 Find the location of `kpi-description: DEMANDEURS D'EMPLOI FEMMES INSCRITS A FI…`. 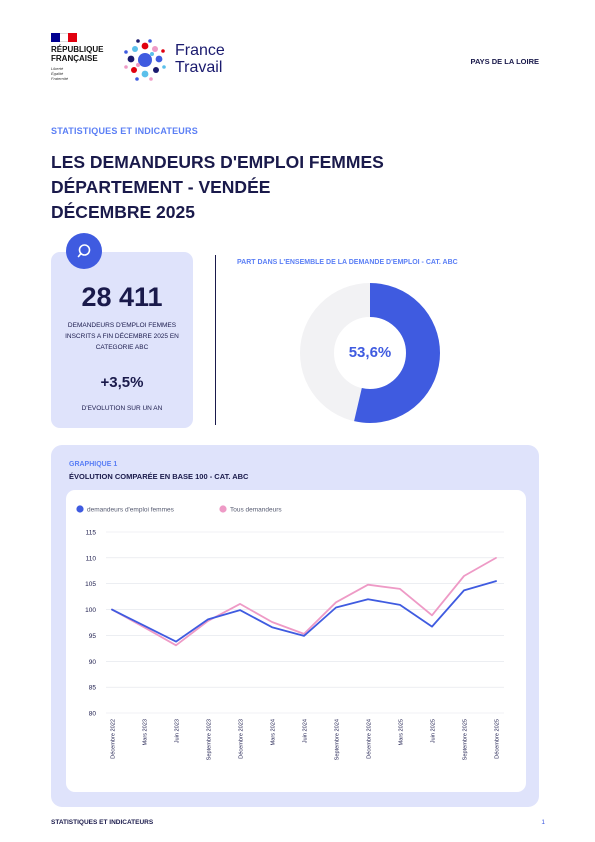

kpi-description: DEMANDEURS D'EMPLOI FEMMES INSCRITS A FI… is located at coordinates (122, 336).